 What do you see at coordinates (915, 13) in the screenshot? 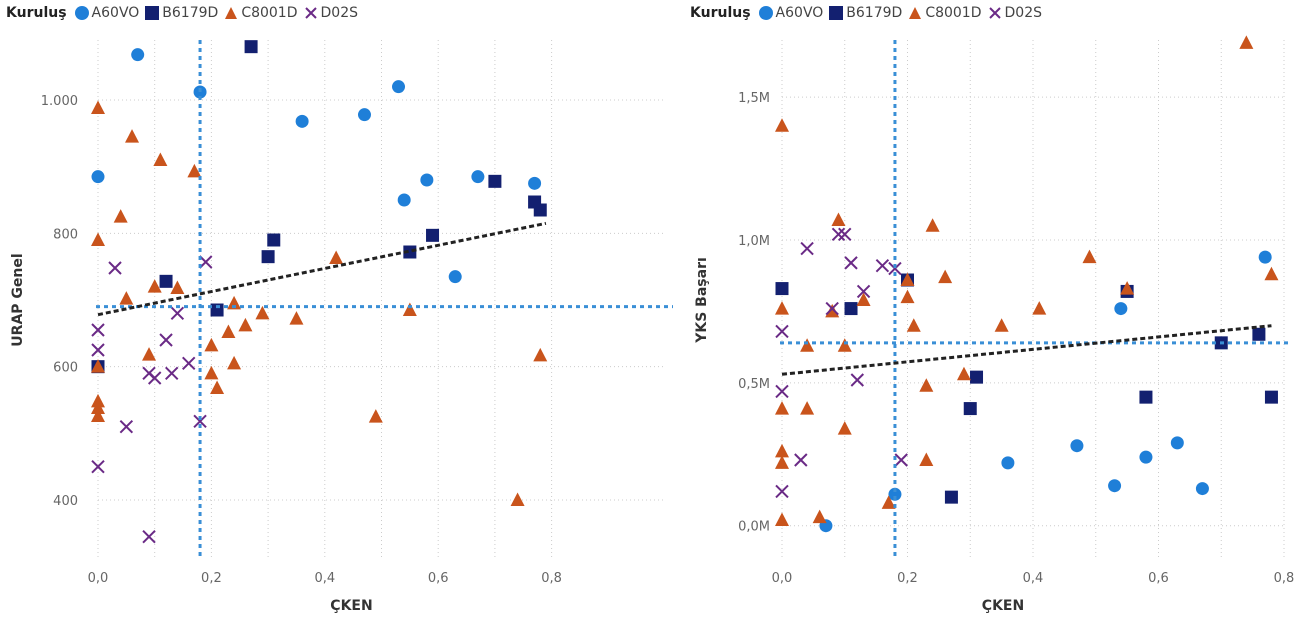
I see `triangle-marker-icon` at bounding box center [915, 13].